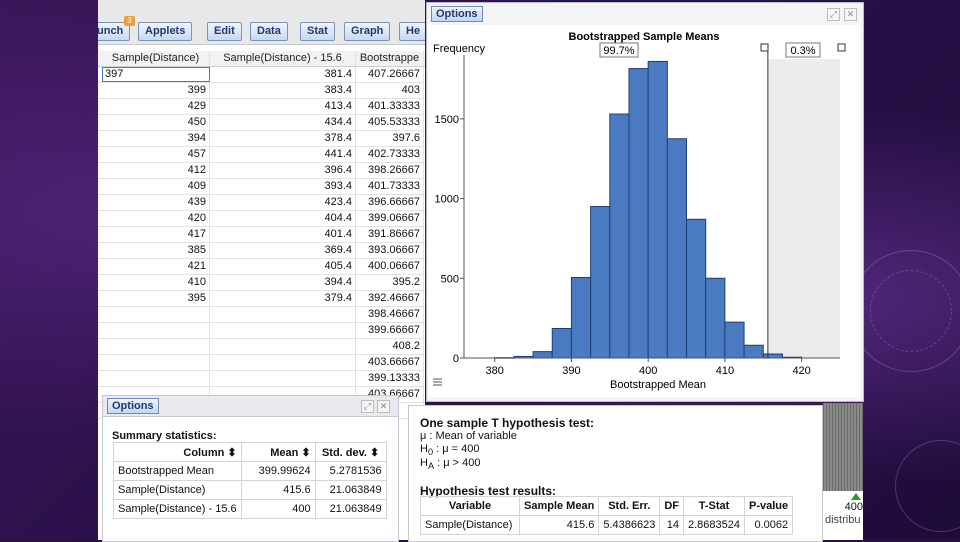  Describe the element at coordinates (156, 106) in the screenshot. I see `table-cell: 429` at that location.